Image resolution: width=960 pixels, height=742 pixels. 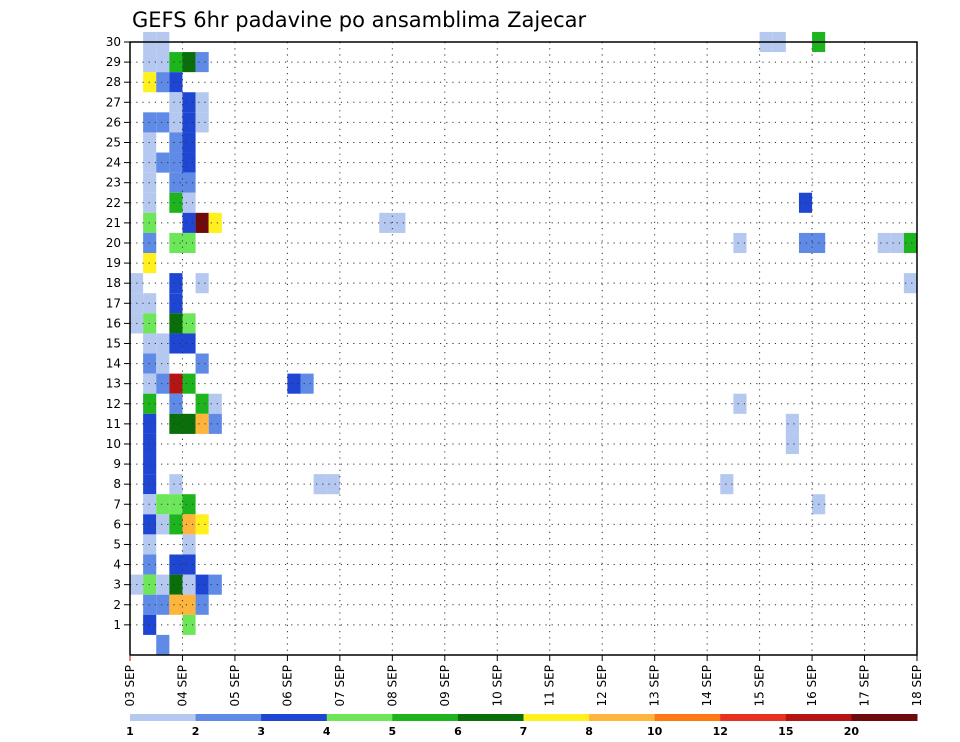 What do you see at coordinates (113, 283) in the screenshot?
I see `y-tick-label: 18` at bounding box center [113, 283].